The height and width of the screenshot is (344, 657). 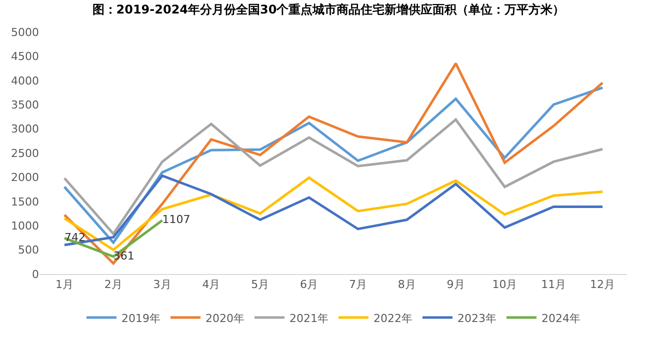 I want to click on y-tick-label: 3500, so click(x=25, y=105).